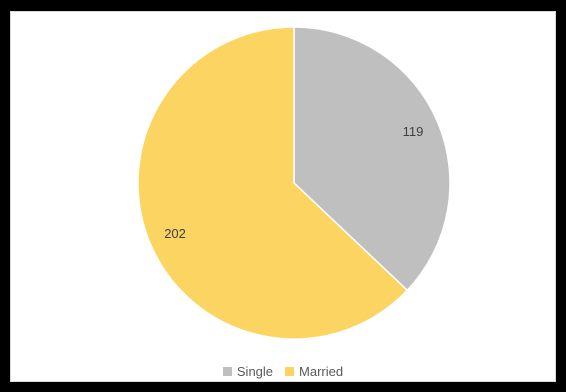 The height and width of the screenshot is (392, 566). Describe the element at coordinates (321, 371) in the screenshot. I see `legend-label-married: Married` at that location.